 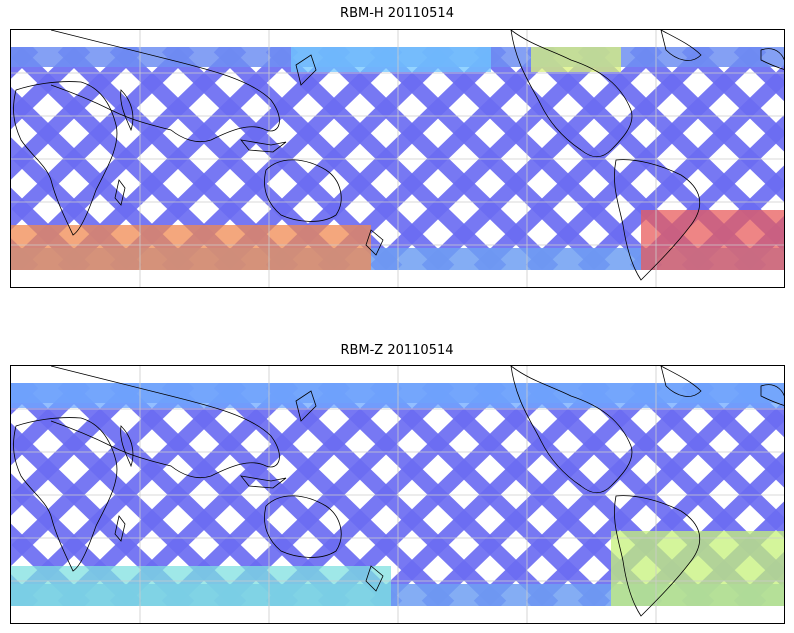 I want to click on region-south-atlantic-band, so click(x=697, y=568).